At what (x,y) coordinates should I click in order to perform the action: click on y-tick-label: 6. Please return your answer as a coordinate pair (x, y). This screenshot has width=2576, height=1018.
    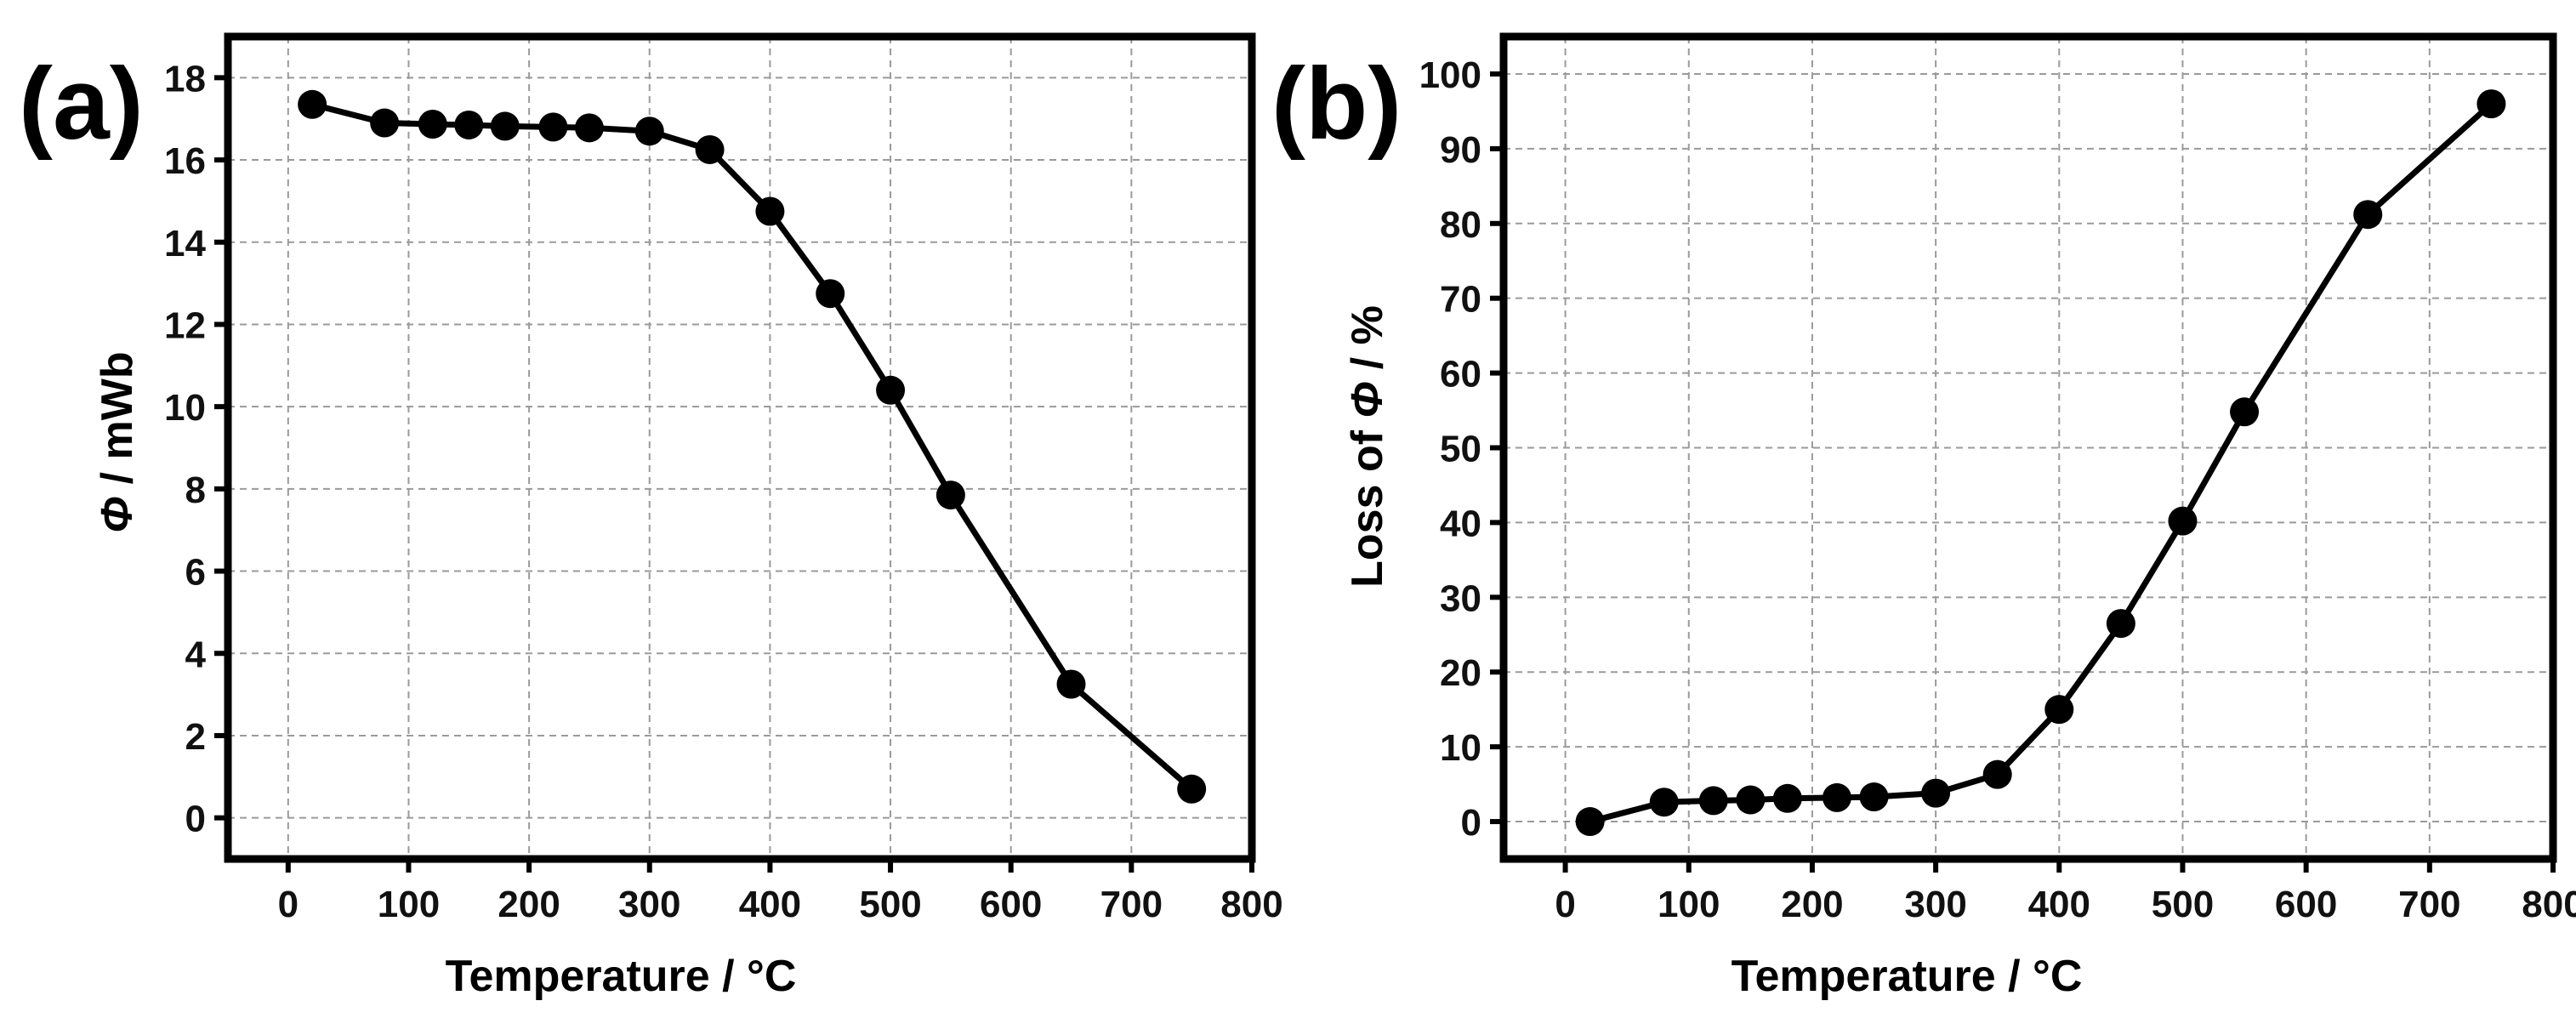
    Looking at the image, I should click on (195, 573).